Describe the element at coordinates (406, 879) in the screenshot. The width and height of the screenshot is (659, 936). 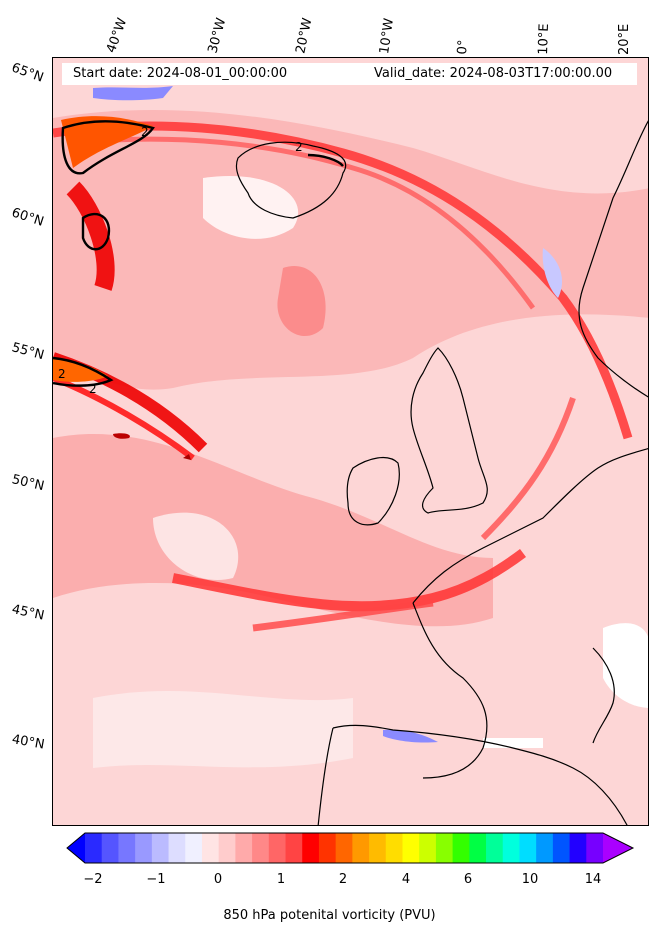
I see `colorbar-tick-label: 4` at that location.